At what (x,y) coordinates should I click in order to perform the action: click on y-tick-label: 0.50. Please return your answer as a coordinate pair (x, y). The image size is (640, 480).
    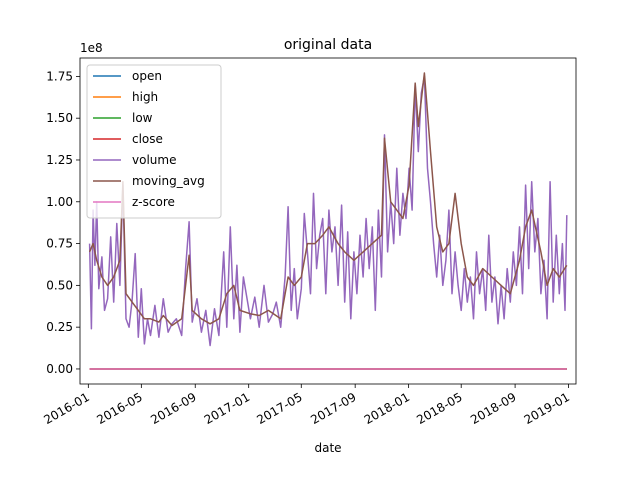
    Looking at the image, I should click on (59, 285).